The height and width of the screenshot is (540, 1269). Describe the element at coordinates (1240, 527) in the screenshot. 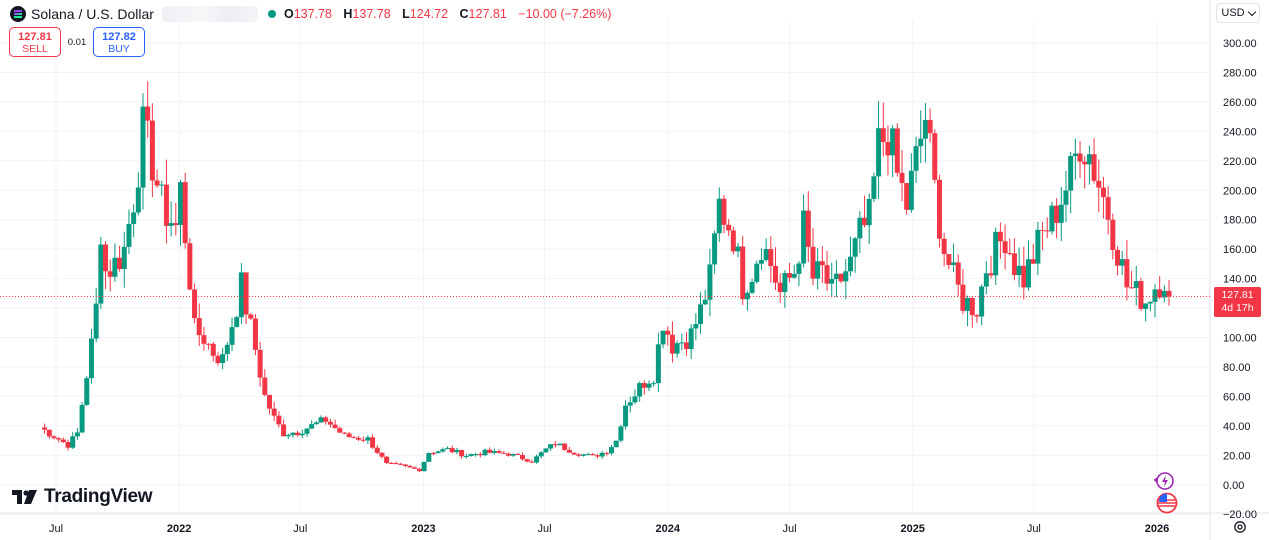

I see `settings-gear-icon` at that location.